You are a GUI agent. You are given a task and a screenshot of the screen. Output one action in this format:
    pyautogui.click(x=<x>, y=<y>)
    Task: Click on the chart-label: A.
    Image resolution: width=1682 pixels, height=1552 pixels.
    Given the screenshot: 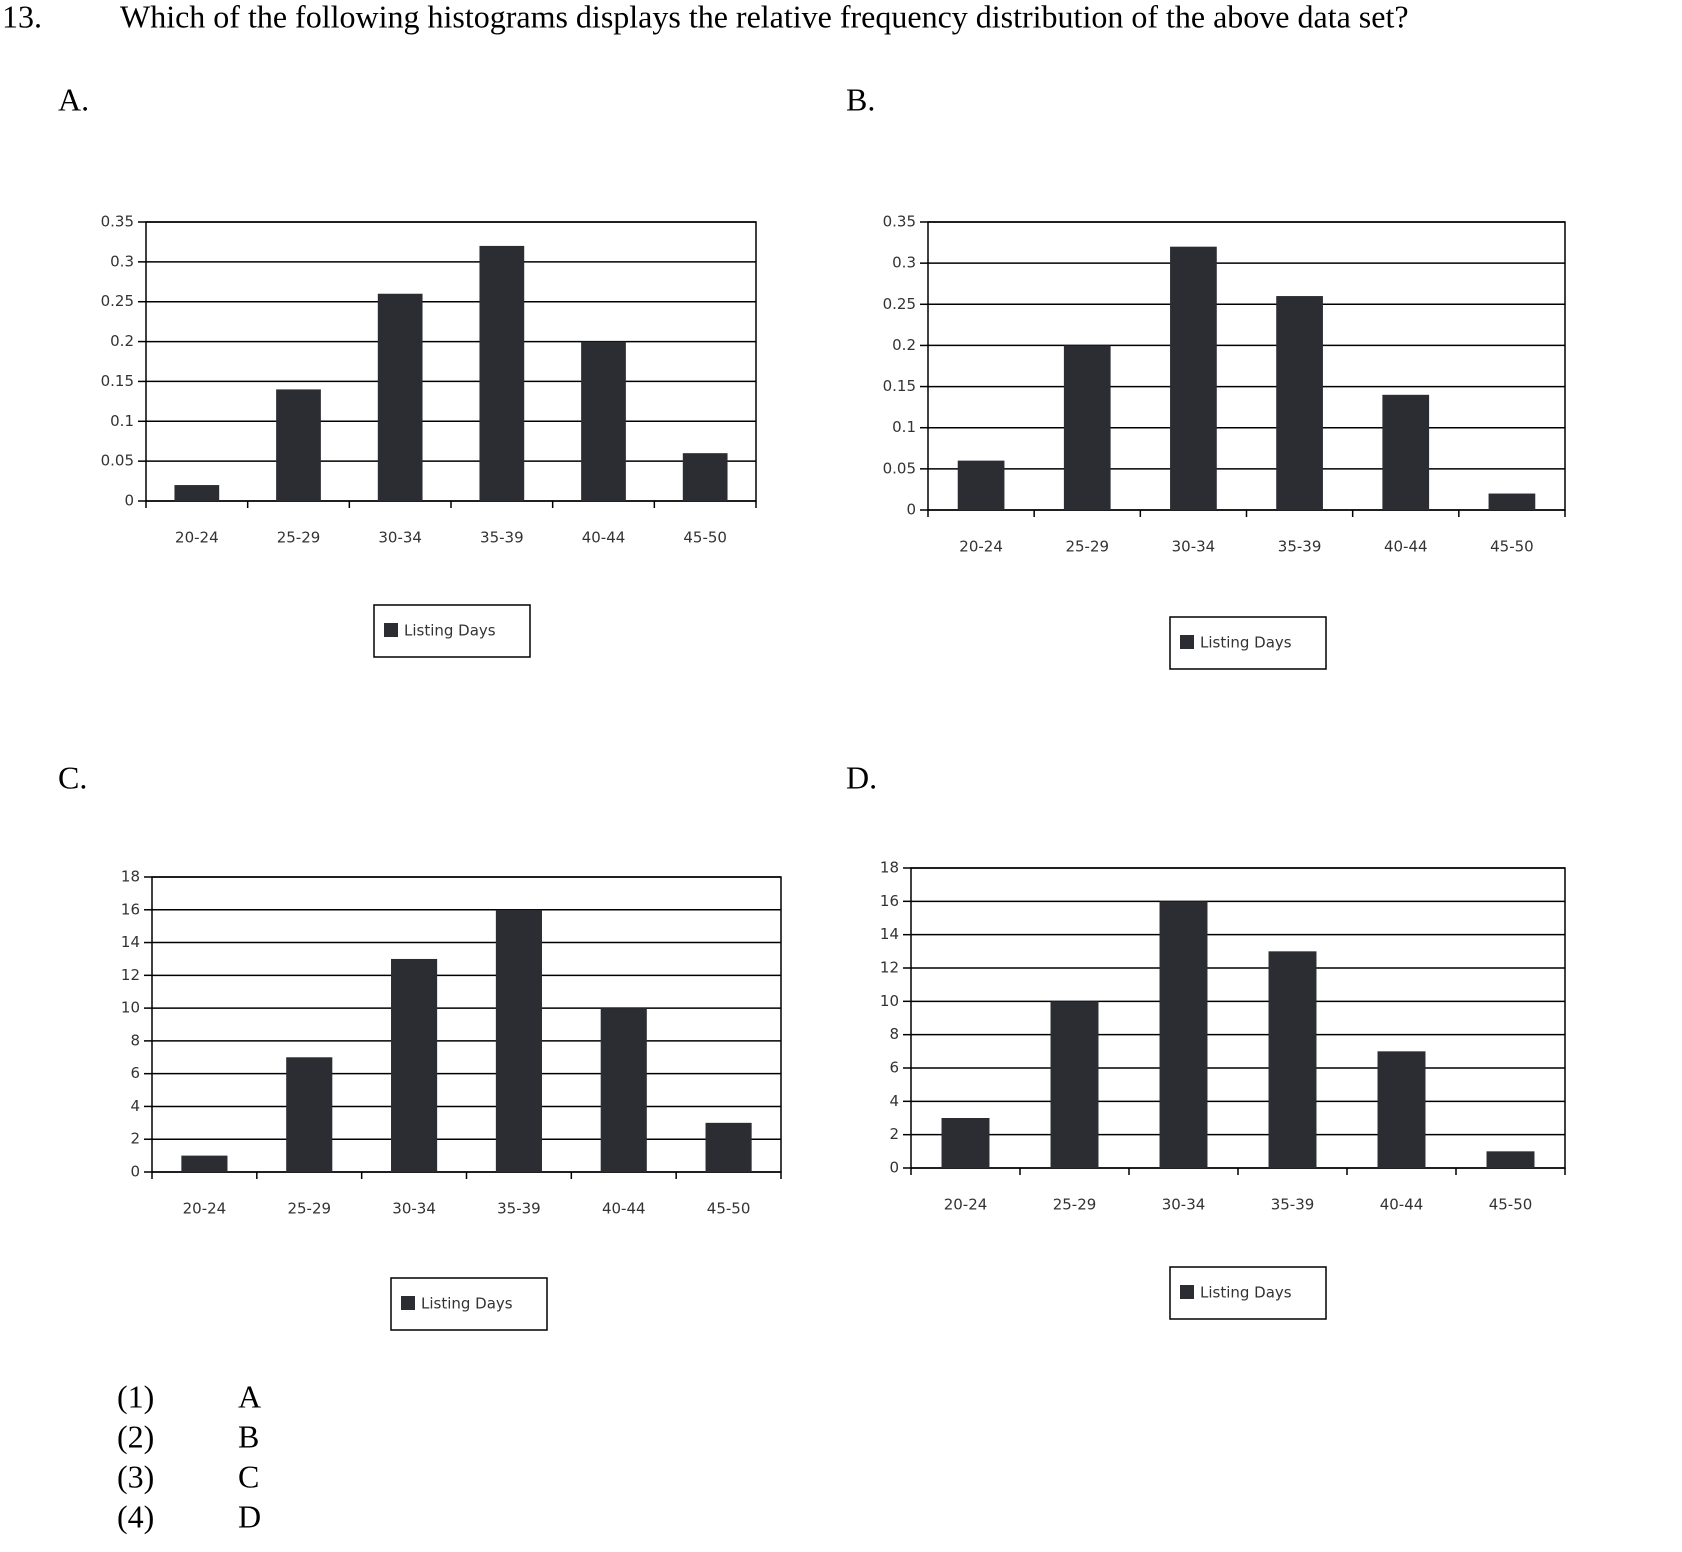 What is the action you would take?
    pyautogui.click(x=73, y=99)
    